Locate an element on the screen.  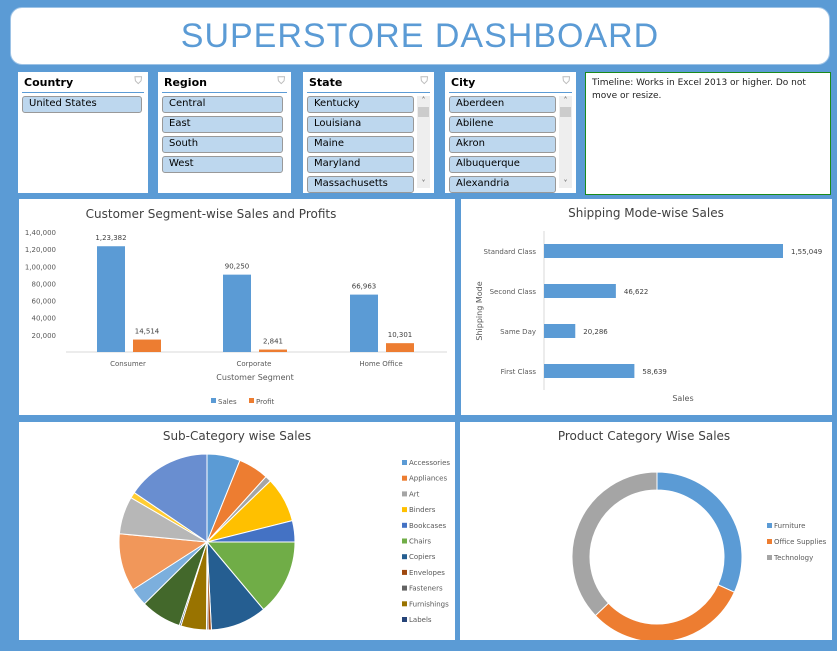
slicer-country-label: Country is located at coordinates (49, 82).